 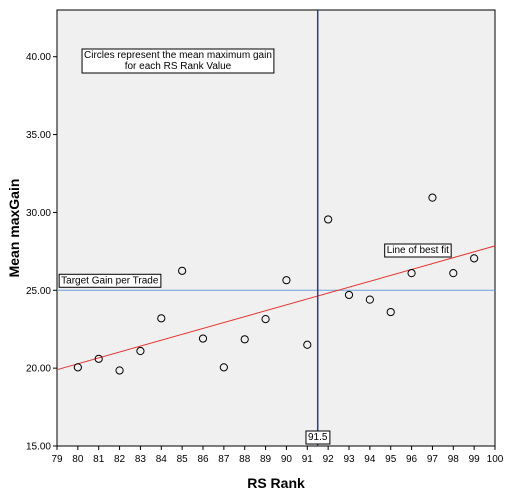 What do you see at coordinates (178, 55) in the screenshot?
I see `annotation-note-text: Circles represent the mean maximum gain` at bounding box center [178, 55].